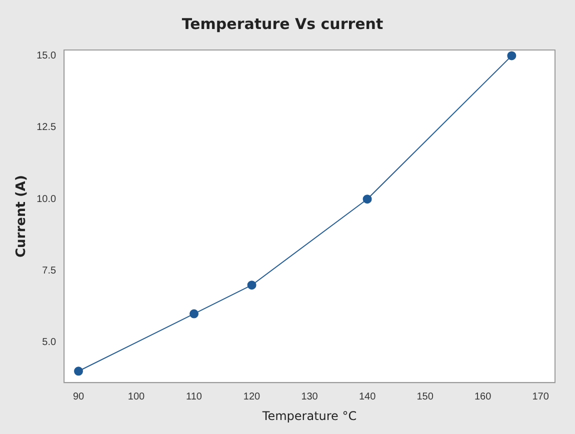 This screenshot has width=575, height=434. What do you see at coordinates (49, 271) in the screenshot?
I see `y-tick-label: 7.5` at bounding box center [49, 271].